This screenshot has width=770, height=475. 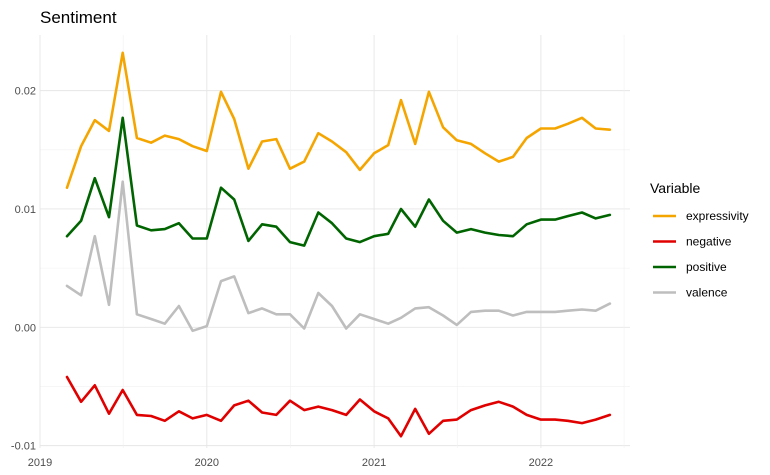 What do you see at coordinates (709, 242) in the screenshot?
I see `legend-label-negative: negative` at bounding box center [709, 242].